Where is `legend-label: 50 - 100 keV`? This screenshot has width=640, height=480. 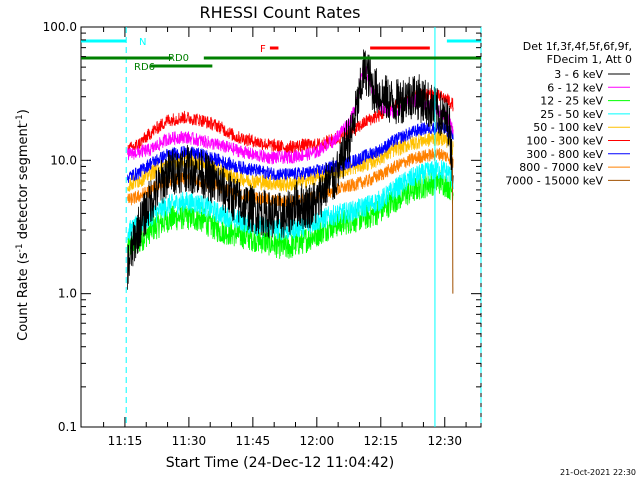 legend-label: 50 - 100 keV is located at coordinates (568, 127).